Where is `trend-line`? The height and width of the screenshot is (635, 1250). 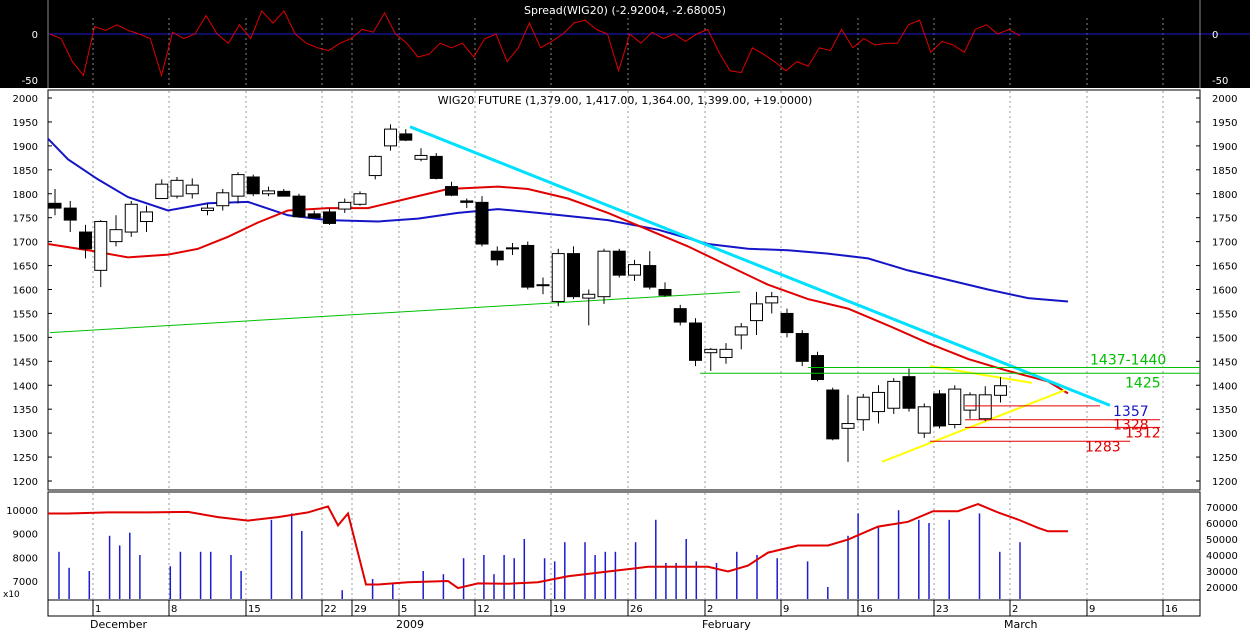
trend-line is located at coordinates (973, 426).